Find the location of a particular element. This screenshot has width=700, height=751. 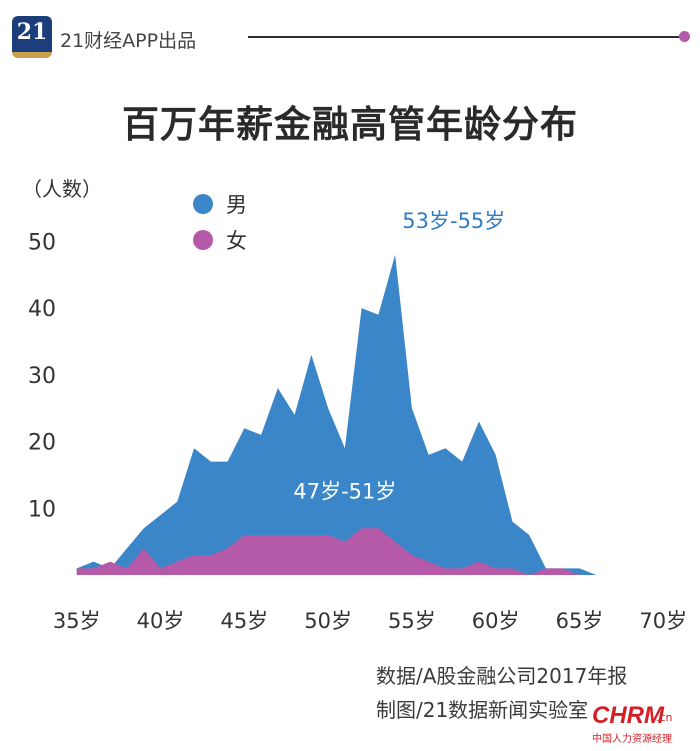

y-tick-label: 30 is located at coordinates (42, 376).